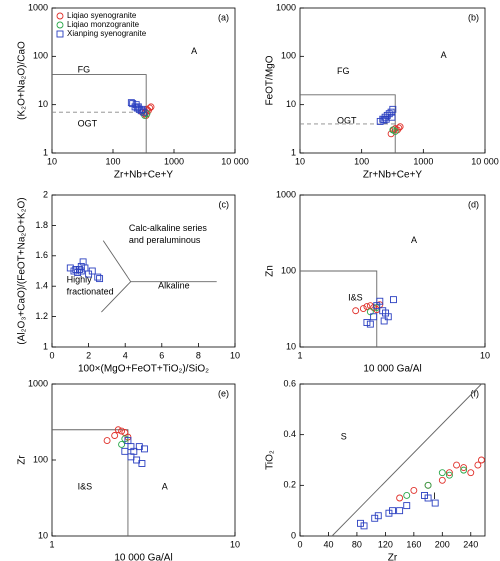 This screenshot has height=561, width=500. Describe the element at coordinates (143, 557) in the screenshot. I see `x-axis-title: 10 000 Ga/Al` at that location.